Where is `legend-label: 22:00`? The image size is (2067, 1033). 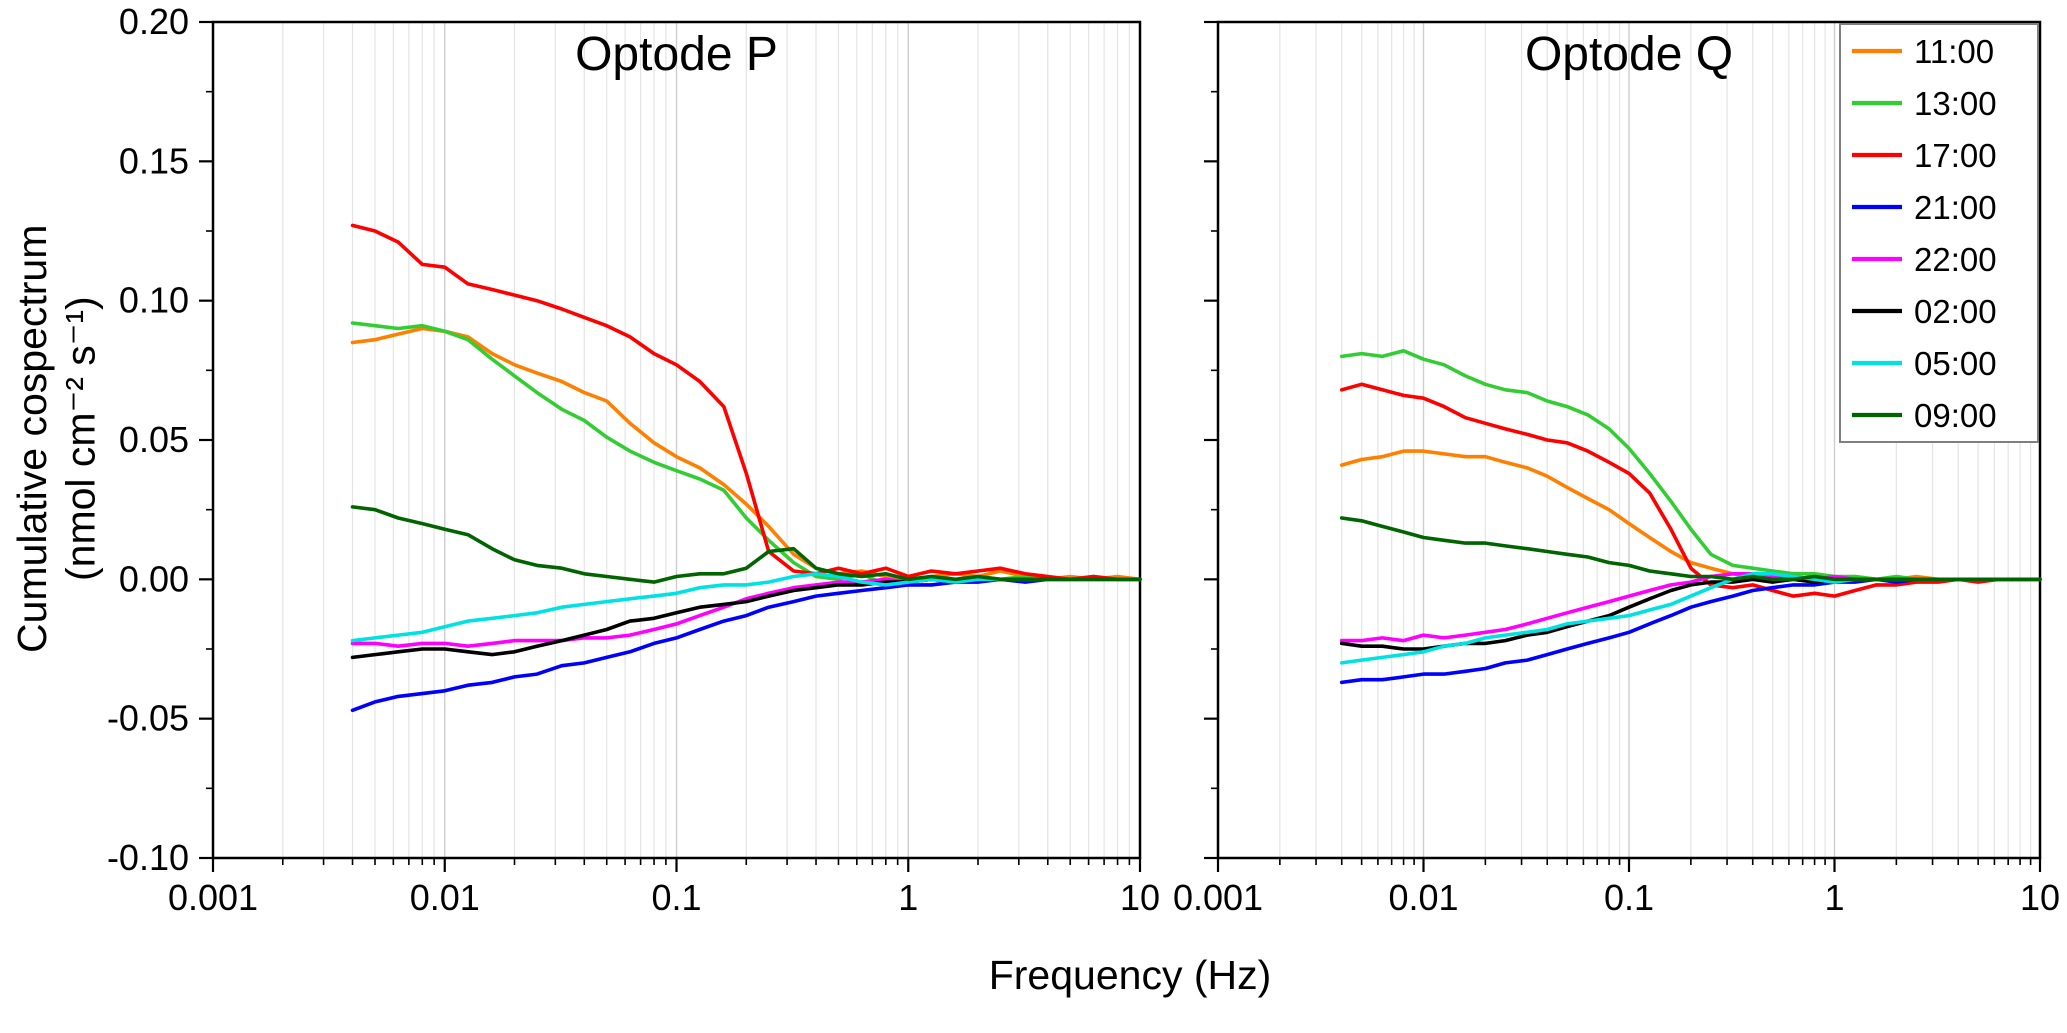
legend-label: 22:00 is located at coordinates (1955, 259).